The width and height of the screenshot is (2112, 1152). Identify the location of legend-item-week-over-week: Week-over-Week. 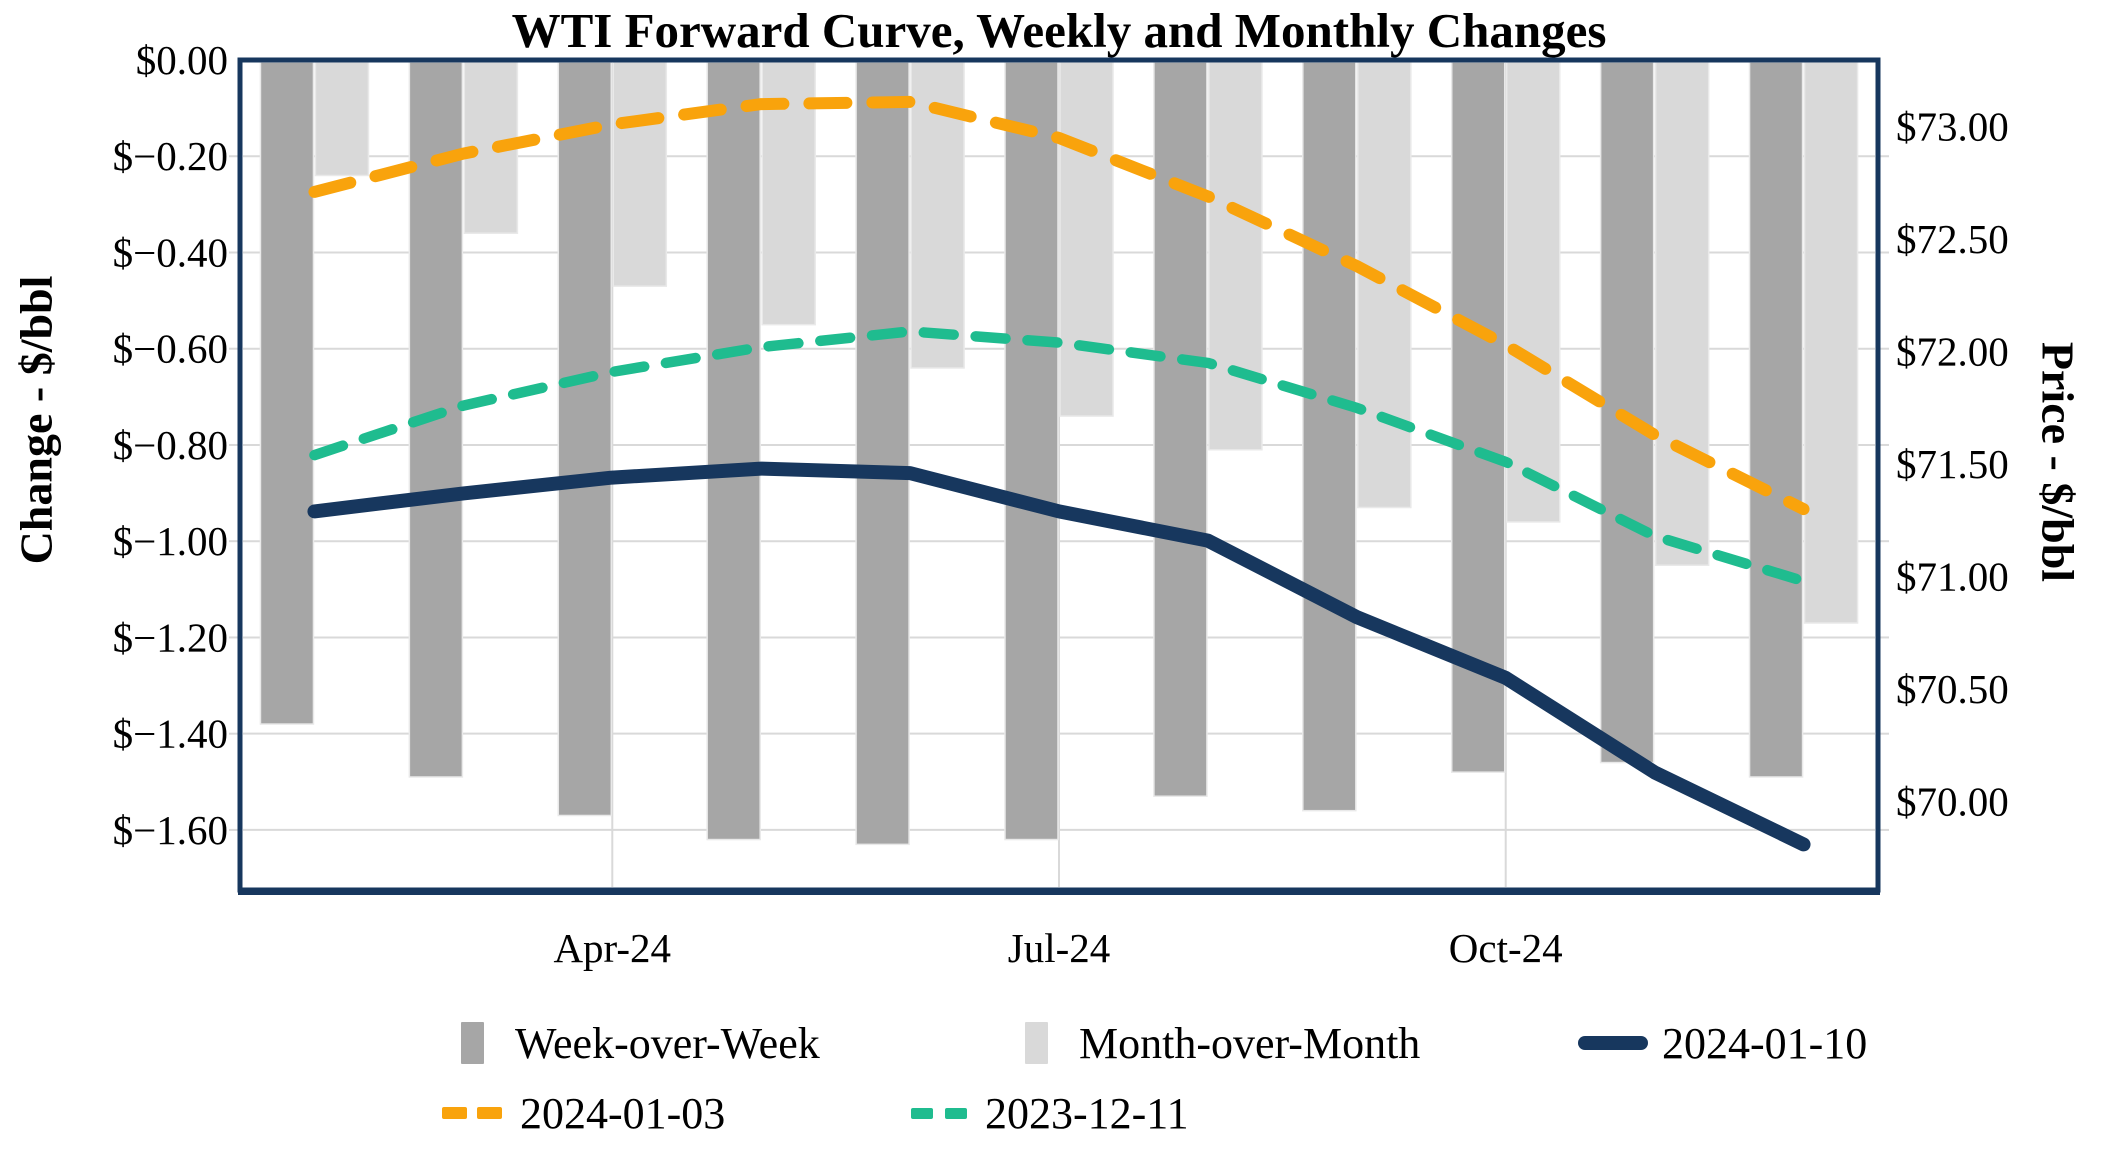
(640, 1043).